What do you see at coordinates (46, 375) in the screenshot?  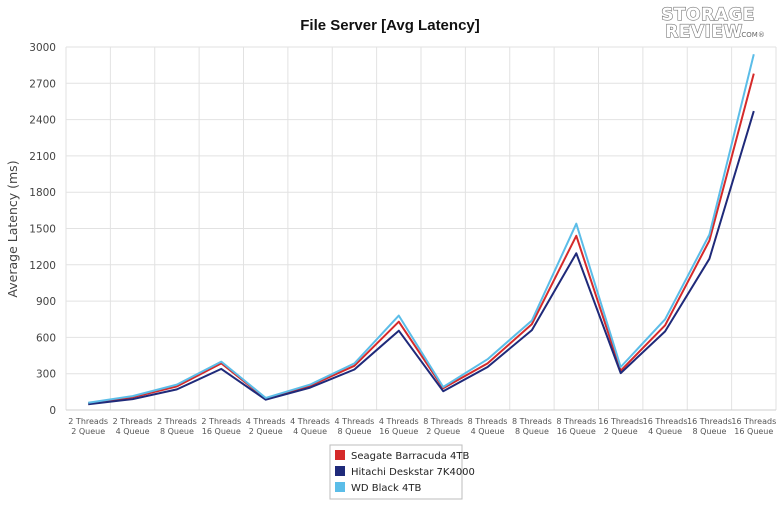 I see `y-tick-label: 300` at bounding box center [46, 375].